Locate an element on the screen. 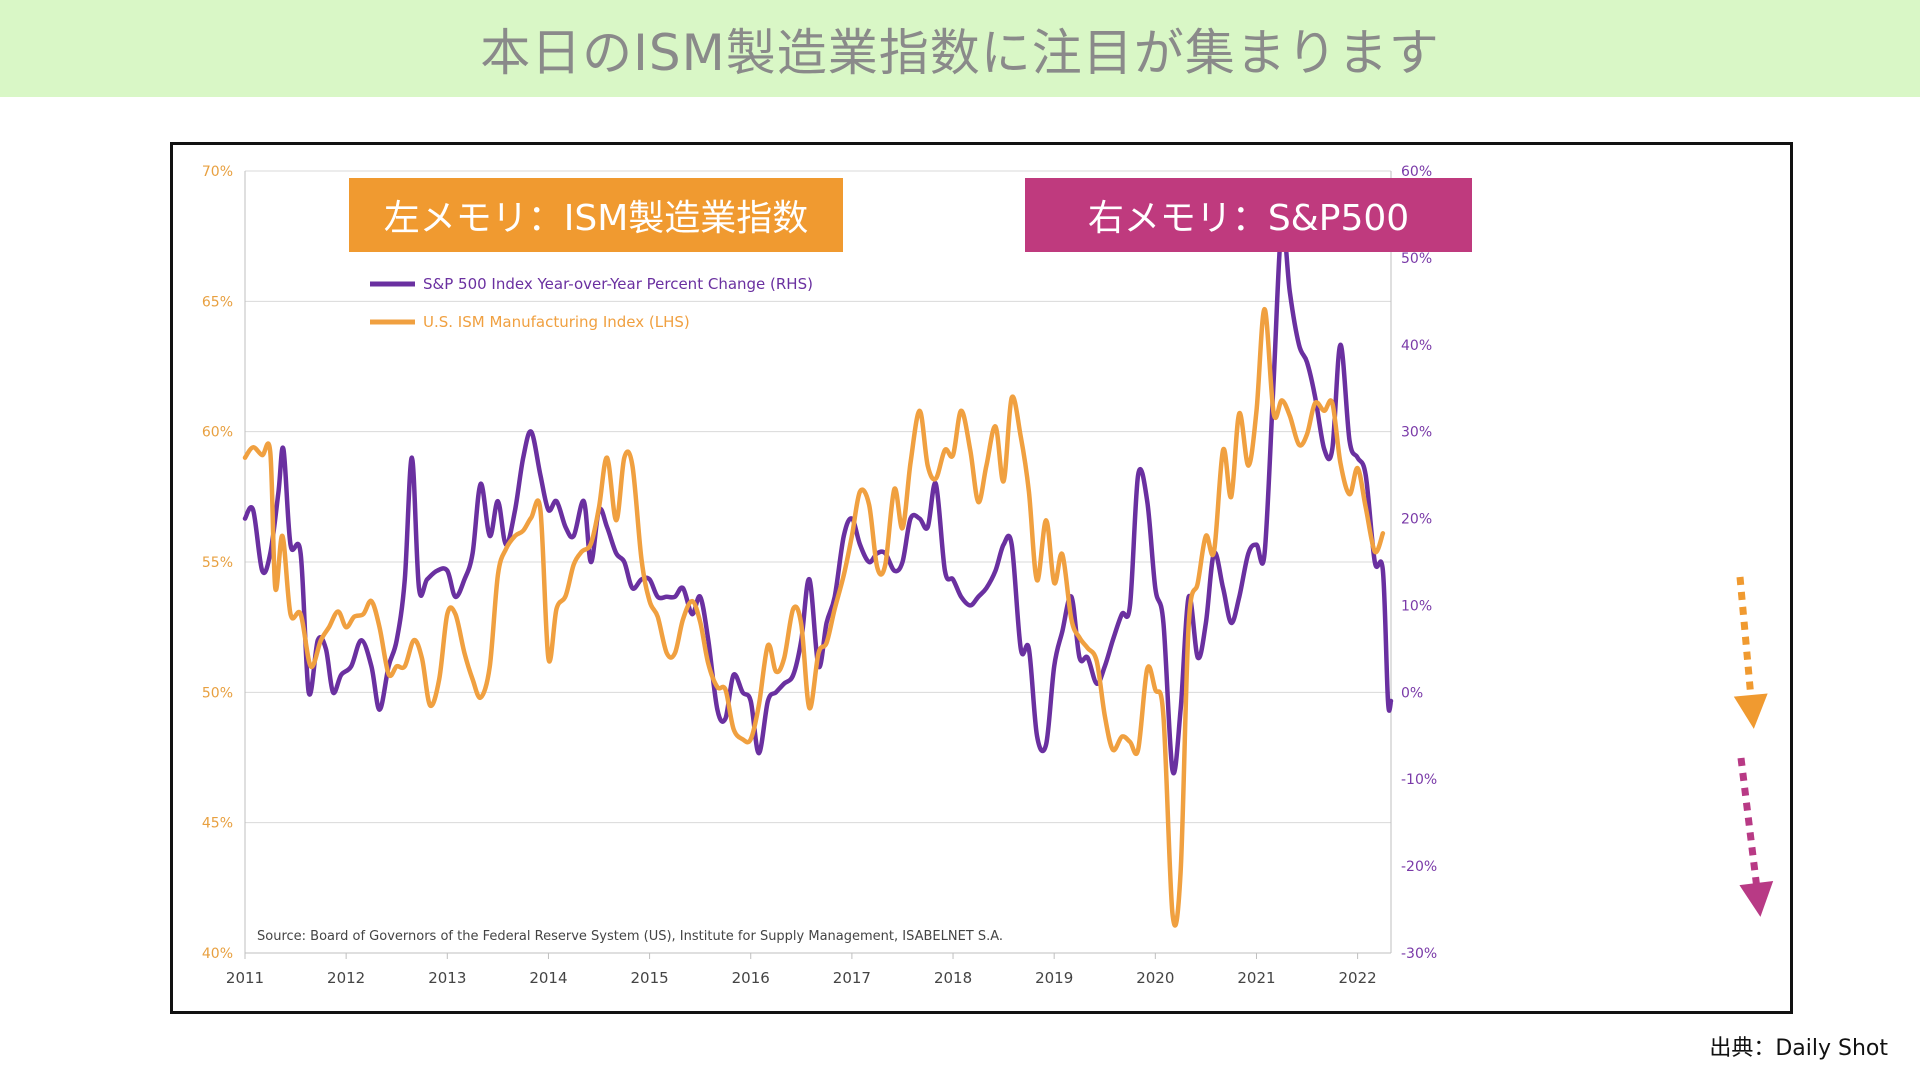 This screenshot has width=1920, height=1080. source-credit: 出典：Daily Shot is located at coordinates (1798, 1048).